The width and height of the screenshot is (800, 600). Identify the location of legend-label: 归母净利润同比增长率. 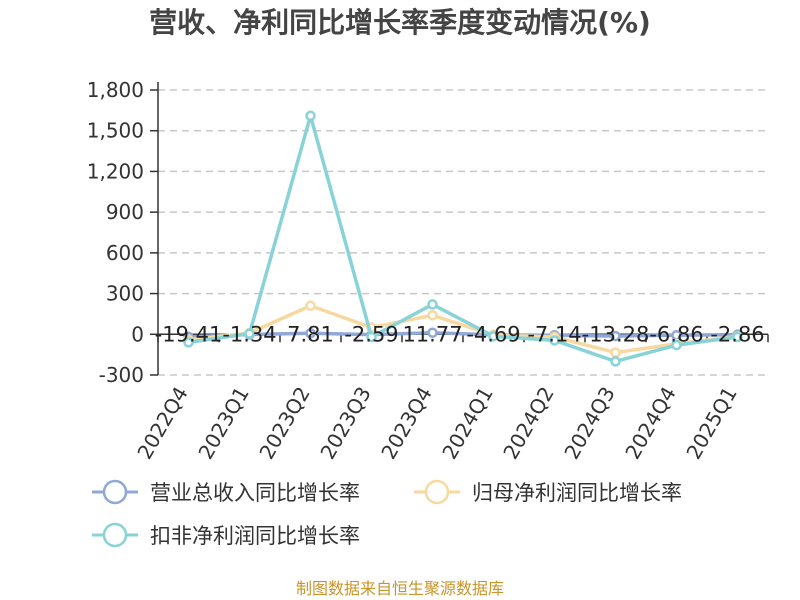
(577, 493).